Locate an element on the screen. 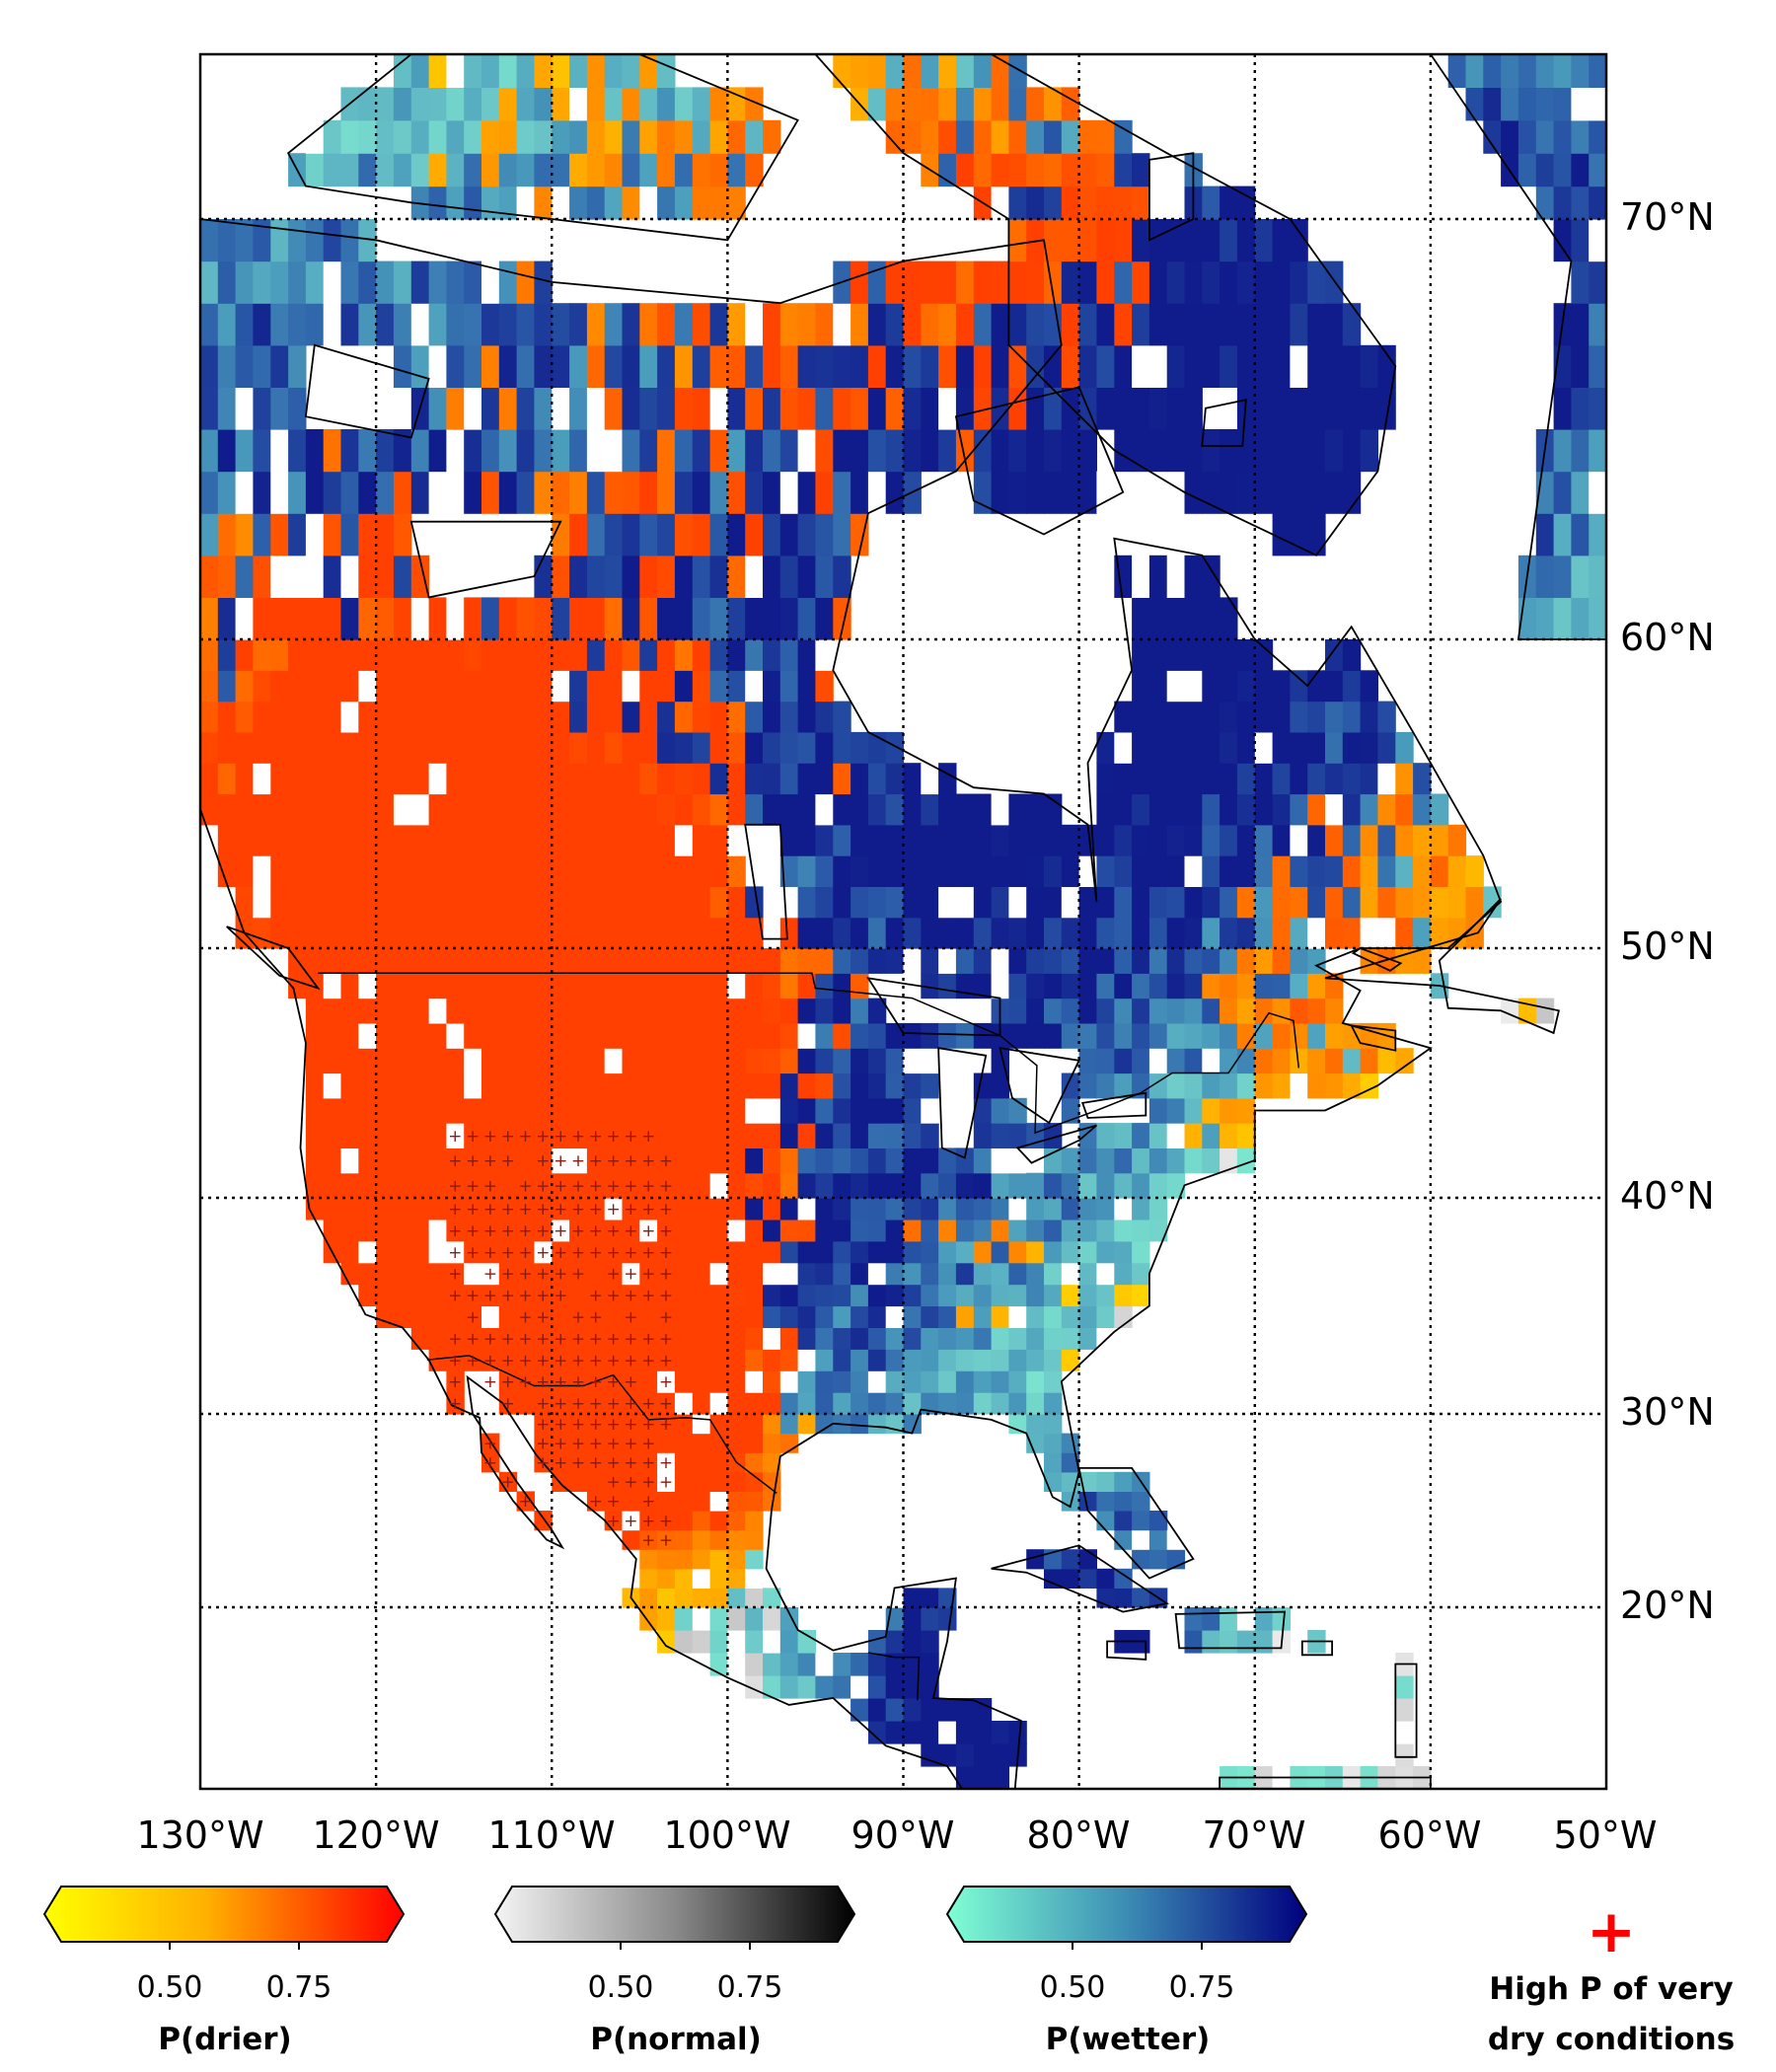  coastline is located at coordinates (1377, 959).